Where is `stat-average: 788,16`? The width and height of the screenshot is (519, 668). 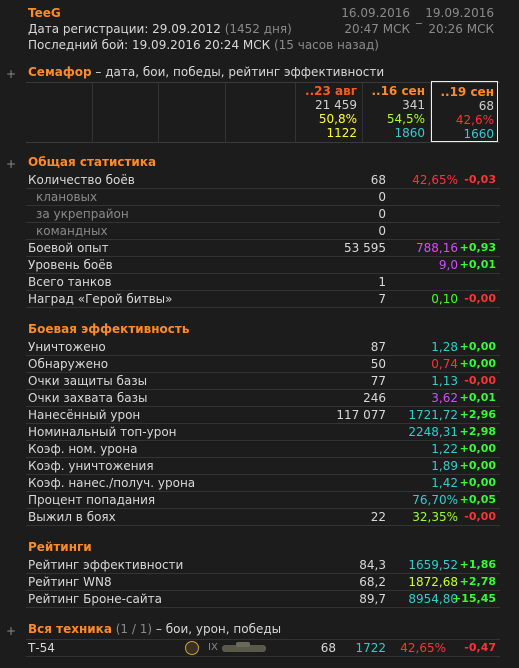 stat-average: 788,16 is located at coordinates (437, 248).